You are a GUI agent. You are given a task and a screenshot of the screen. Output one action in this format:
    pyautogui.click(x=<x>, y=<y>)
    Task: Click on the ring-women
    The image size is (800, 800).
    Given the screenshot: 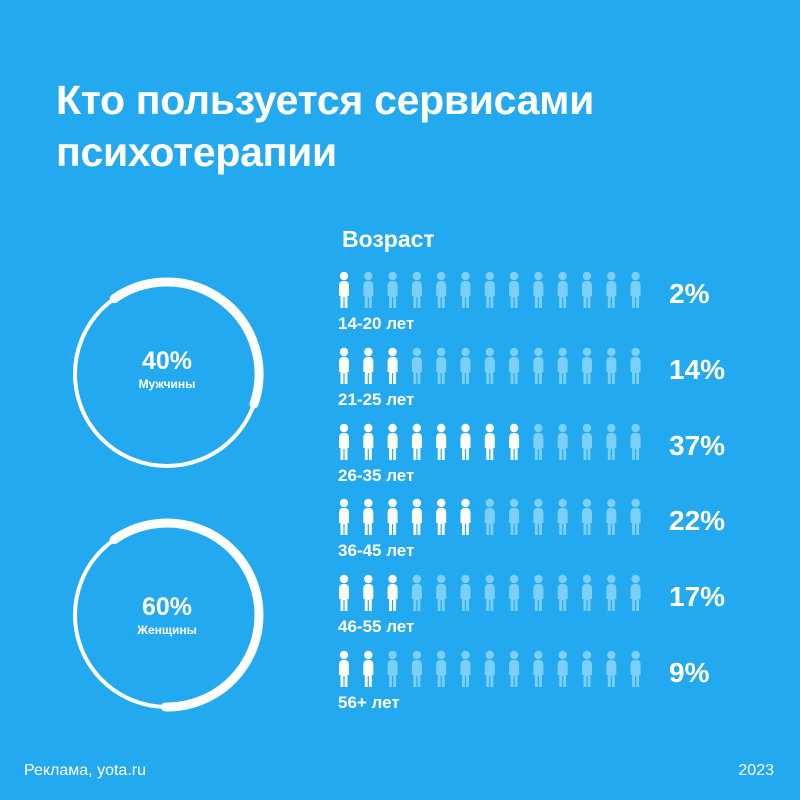 What is the action you would take?
    pyautogui.click(x=168, y=615)
    